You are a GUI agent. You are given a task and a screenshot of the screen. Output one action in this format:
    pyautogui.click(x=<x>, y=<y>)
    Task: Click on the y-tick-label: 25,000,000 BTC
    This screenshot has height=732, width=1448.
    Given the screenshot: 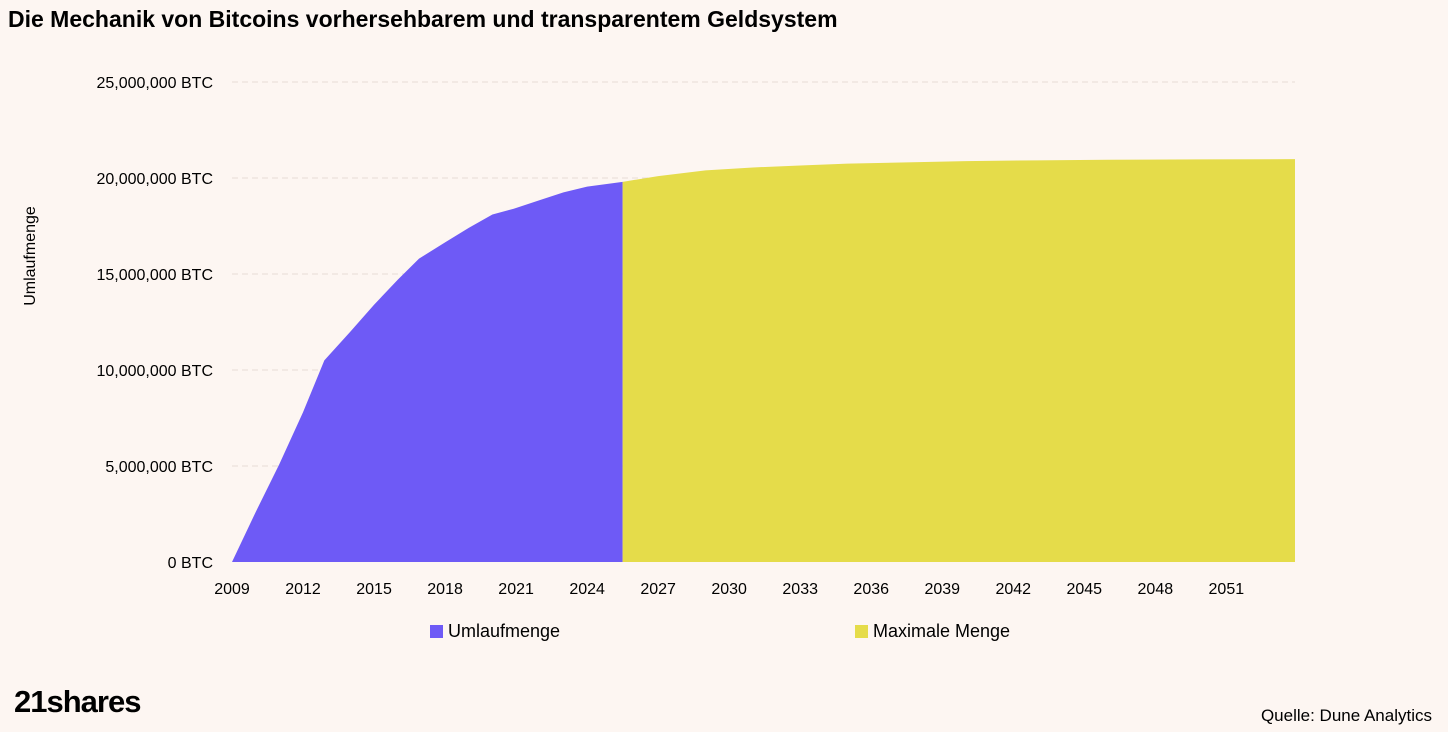 What is the action you would take?
    pyautogui.click(x=154, y=83)
    